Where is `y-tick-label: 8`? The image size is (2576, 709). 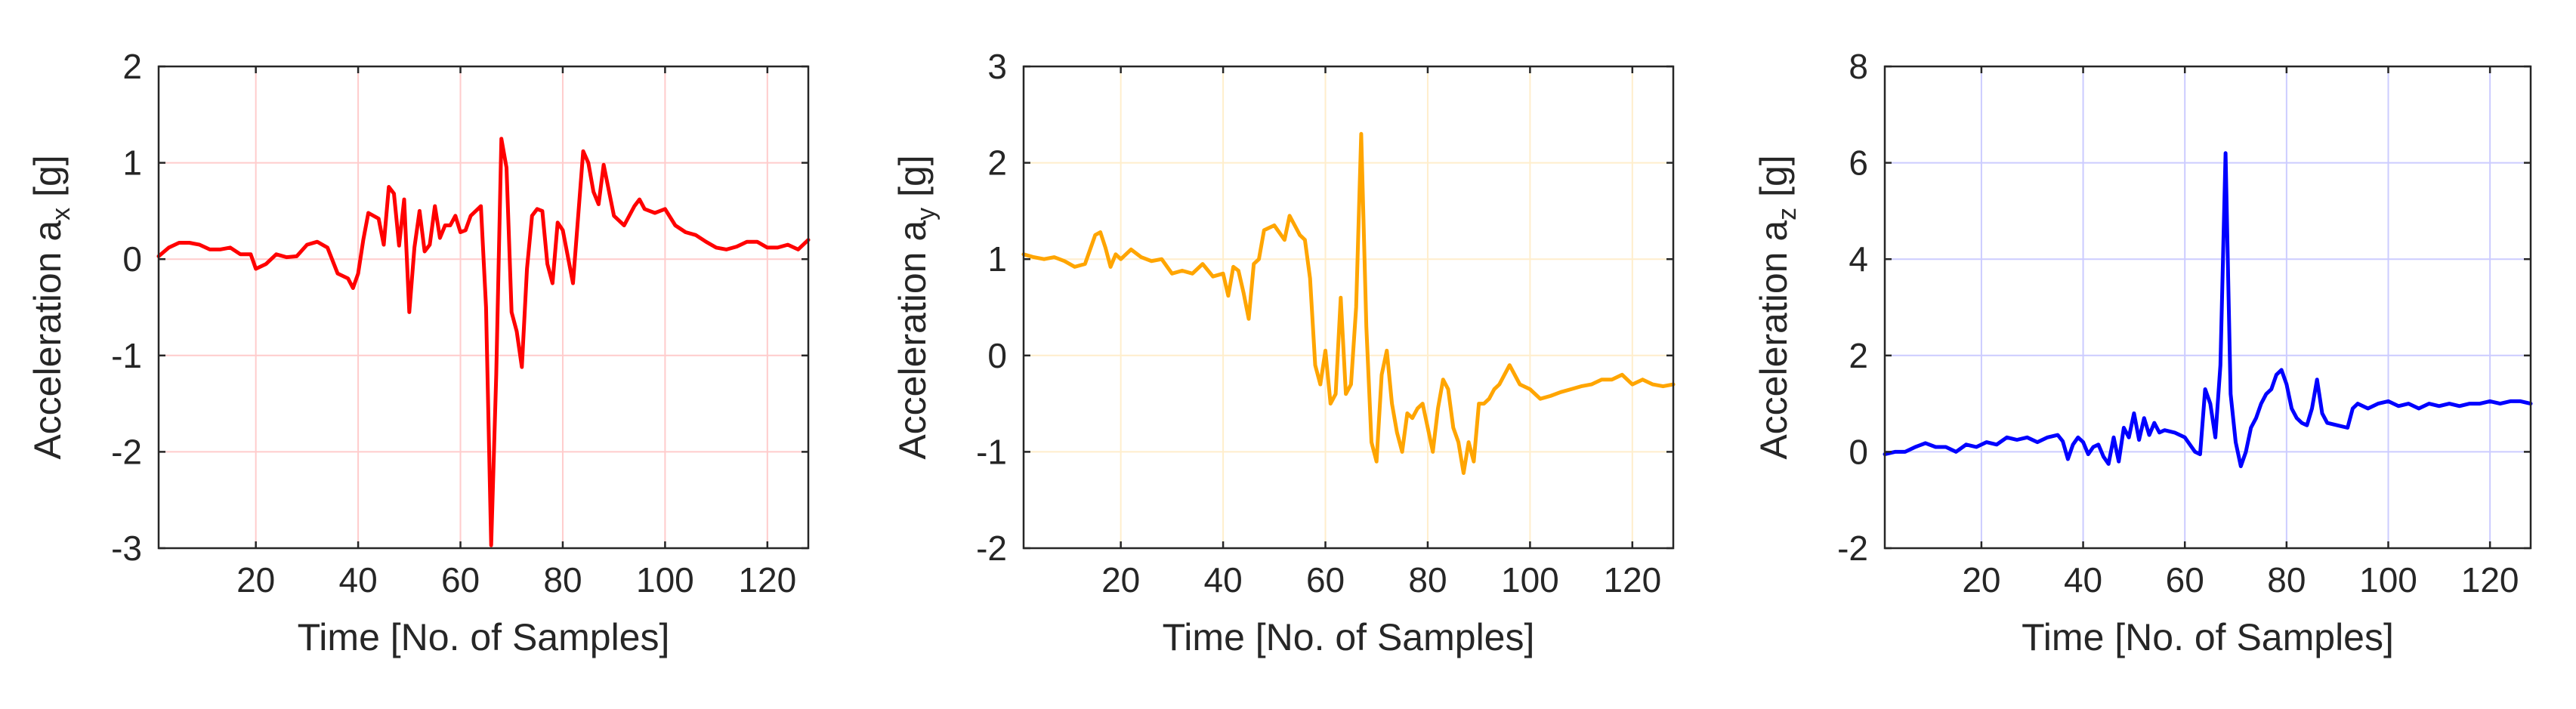
y-tick-label: 8 is located at coordinates (1858, 66).